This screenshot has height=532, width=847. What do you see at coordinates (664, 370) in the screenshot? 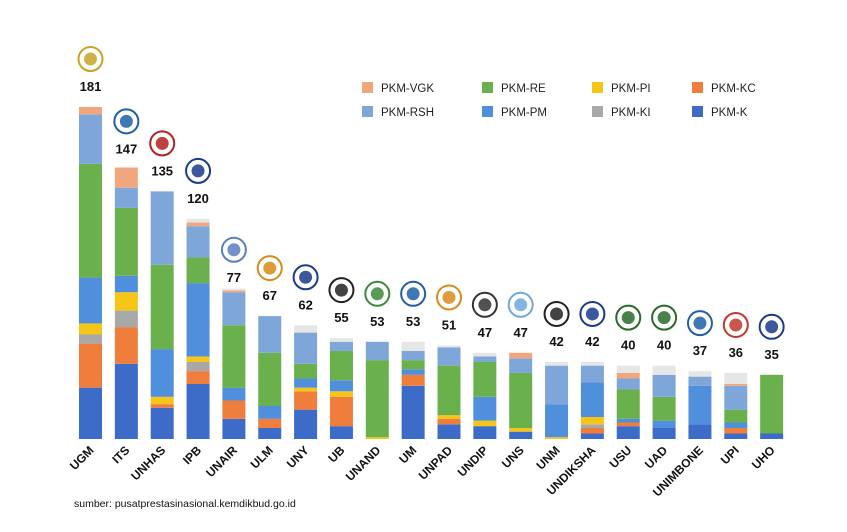
I see `bar-segment-uad-other` at bounding box center [664, 370].